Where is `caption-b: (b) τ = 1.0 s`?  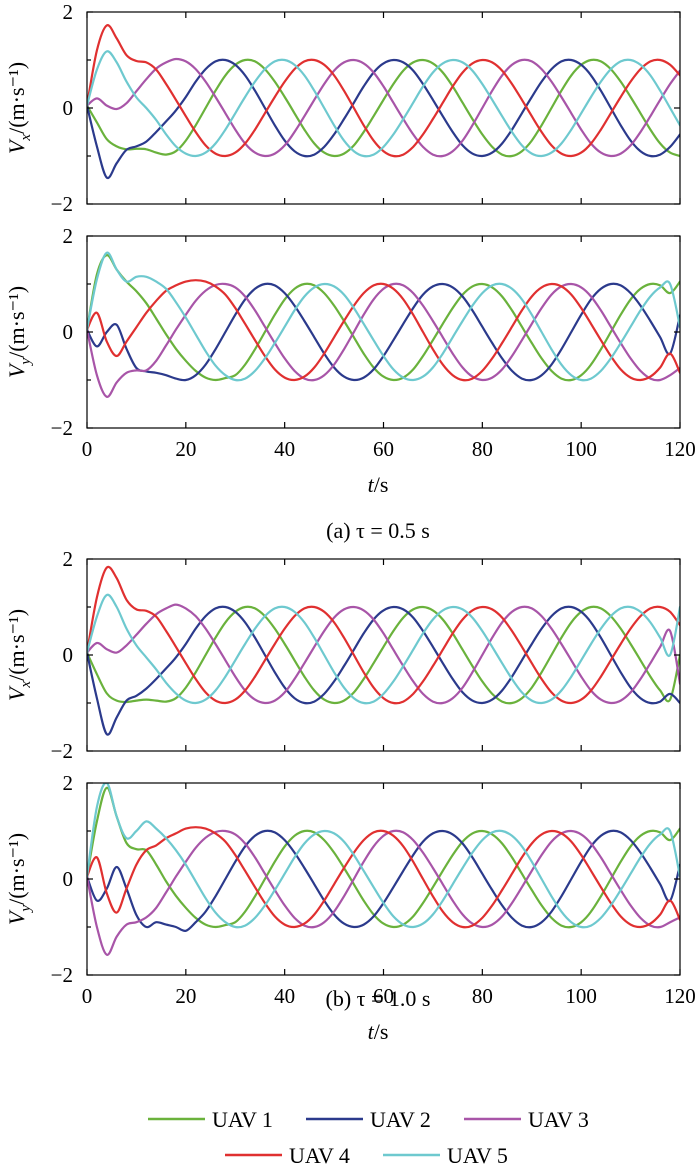 caption-b: (b) τ = 1.0 s is located at coordinates (378, 998).